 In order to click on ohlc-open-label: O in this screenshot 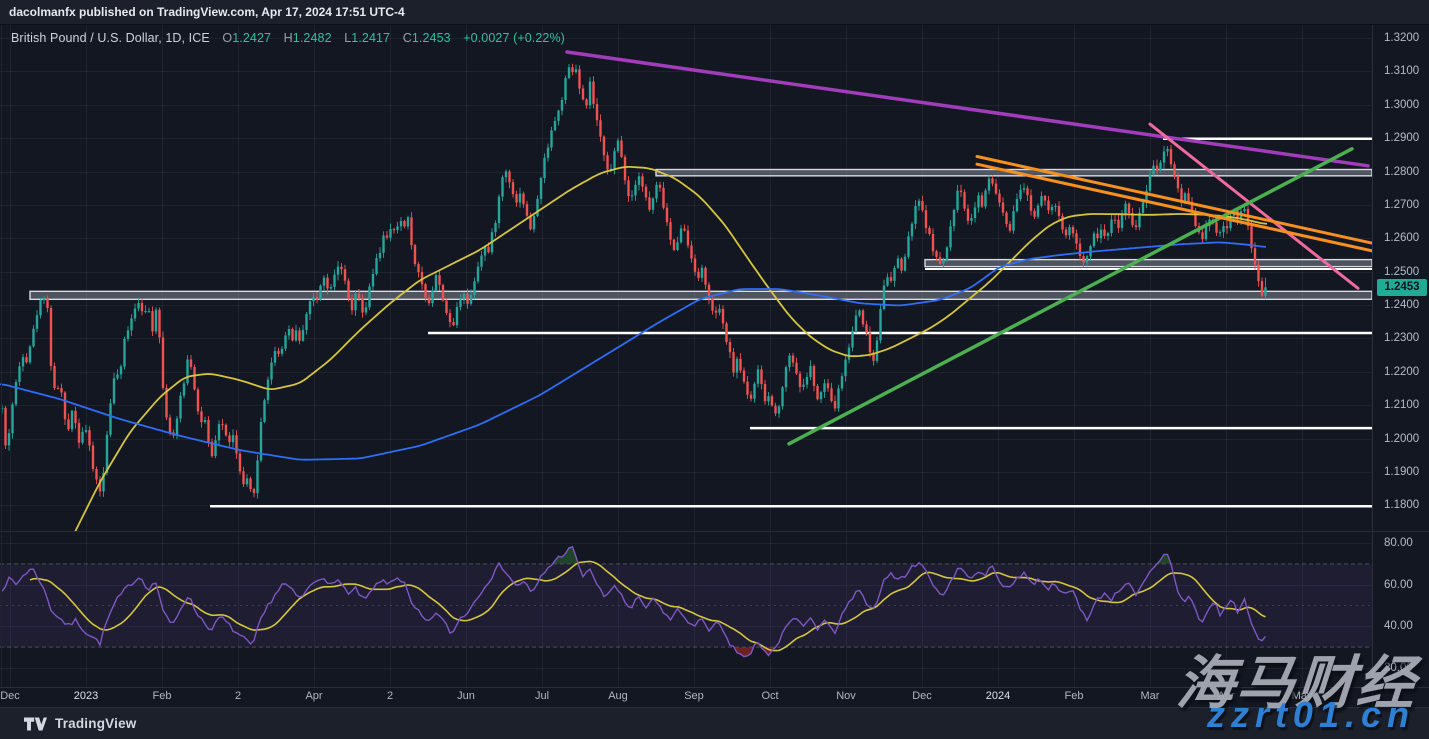, I will do `click(227, 38)`.